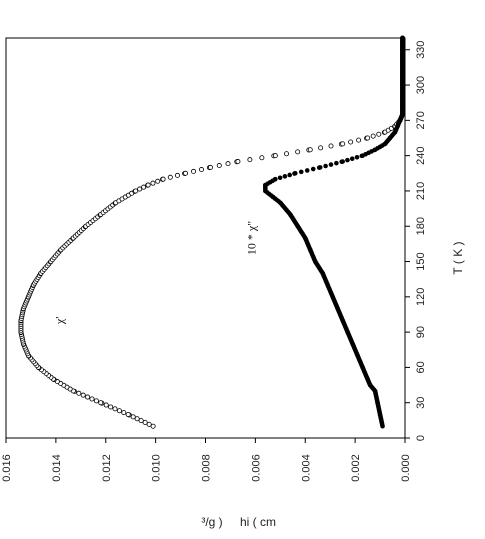  What do you see at coordinates (421, 120) in the screenshot?
I see `x-tick-label: 270` at bounding box center [421, 120].